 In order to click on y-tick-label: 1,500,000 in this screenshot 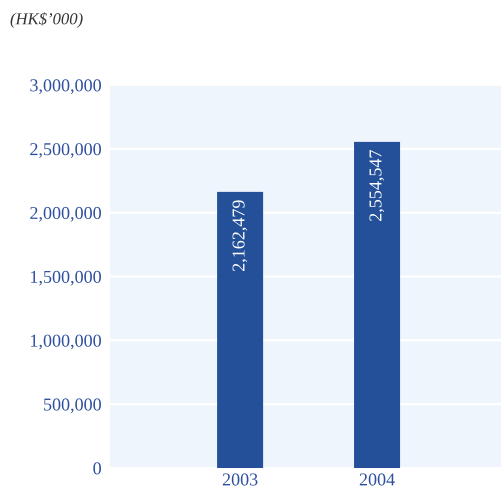, I will do `click(66, 278)`.